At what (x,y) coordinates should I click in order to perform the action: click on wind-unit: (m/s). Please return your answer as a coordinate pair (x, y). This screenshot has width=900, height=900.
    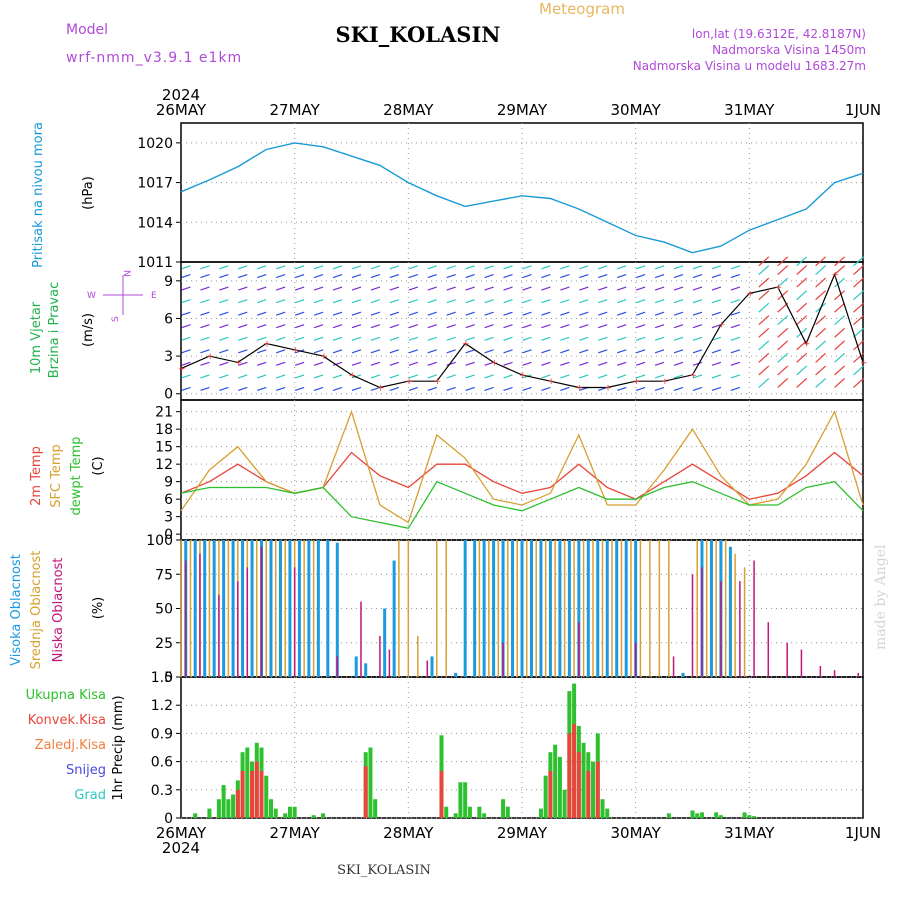
    Looking at the image, I should click on (88, 330).